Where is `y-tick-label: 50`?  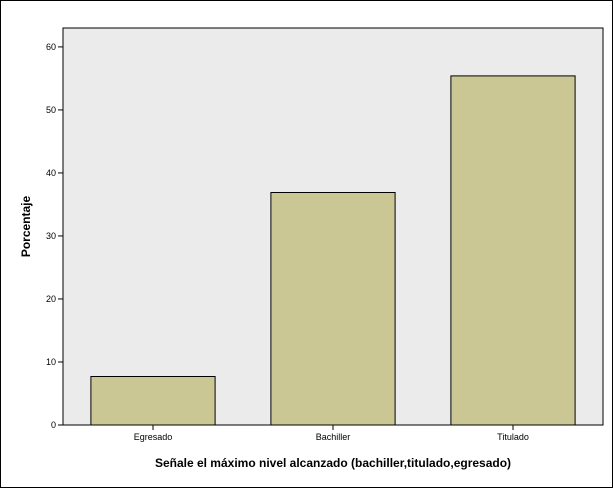
y-tick-label: 50 is located at coordinates (51, 110).